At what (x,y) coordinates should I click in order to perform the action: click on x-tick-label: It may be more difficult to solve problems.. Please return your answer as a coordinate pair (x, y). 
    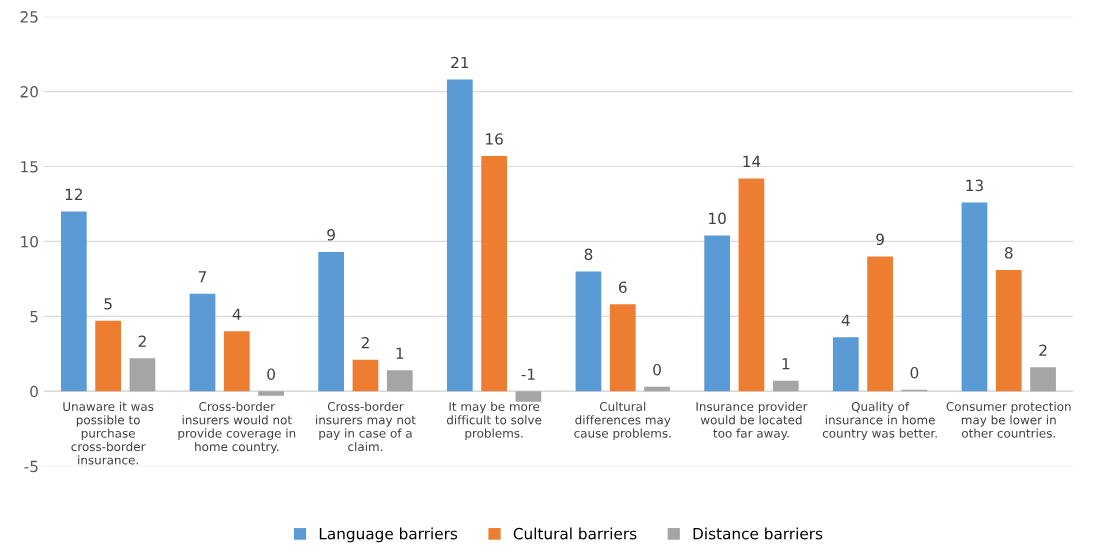
    Looking at the image, I should click on (494, 421).